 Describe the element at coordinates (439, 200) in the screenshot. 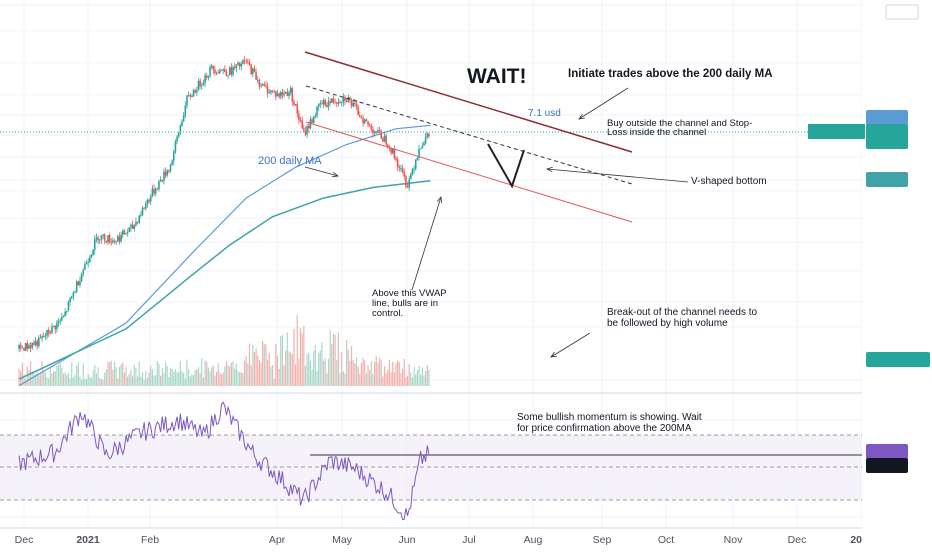

I see `arrow-vwap-head` at that location.